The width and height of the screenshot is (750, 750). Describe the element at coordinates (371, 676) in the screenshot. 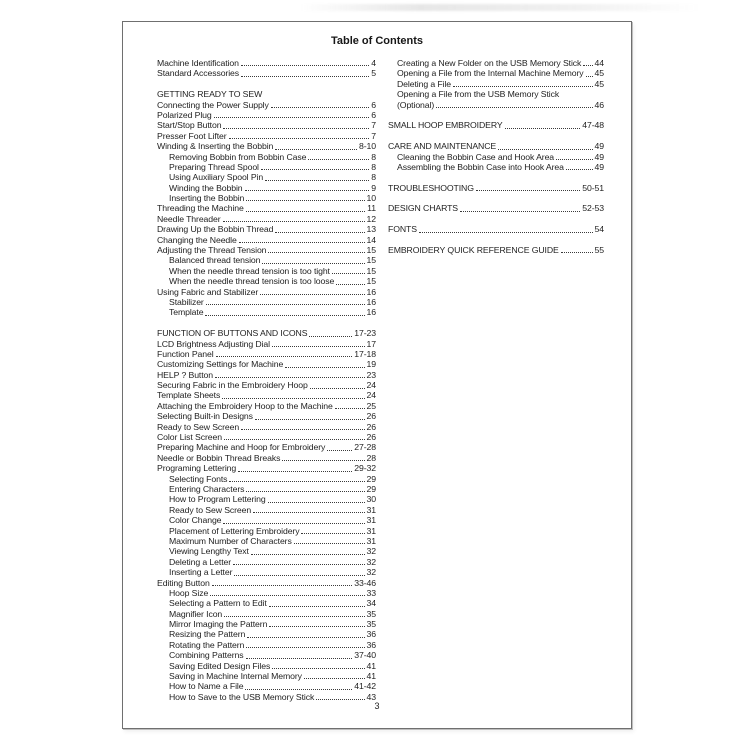

I see `toc-entry-page: 41` at that location.